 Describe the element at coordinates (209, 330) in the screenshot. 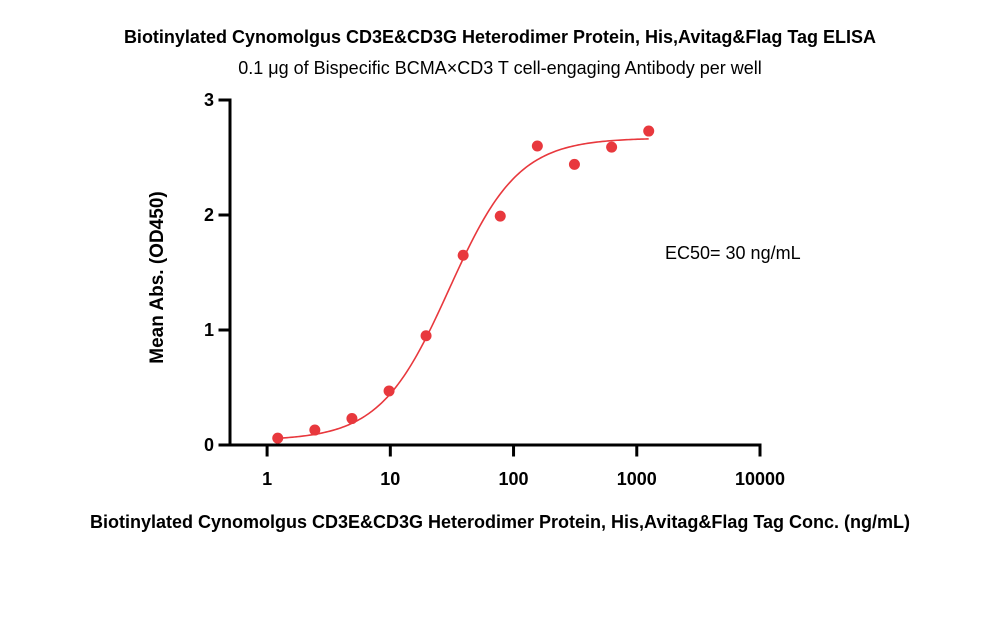

I see `y-tick-label: 1` at that location.